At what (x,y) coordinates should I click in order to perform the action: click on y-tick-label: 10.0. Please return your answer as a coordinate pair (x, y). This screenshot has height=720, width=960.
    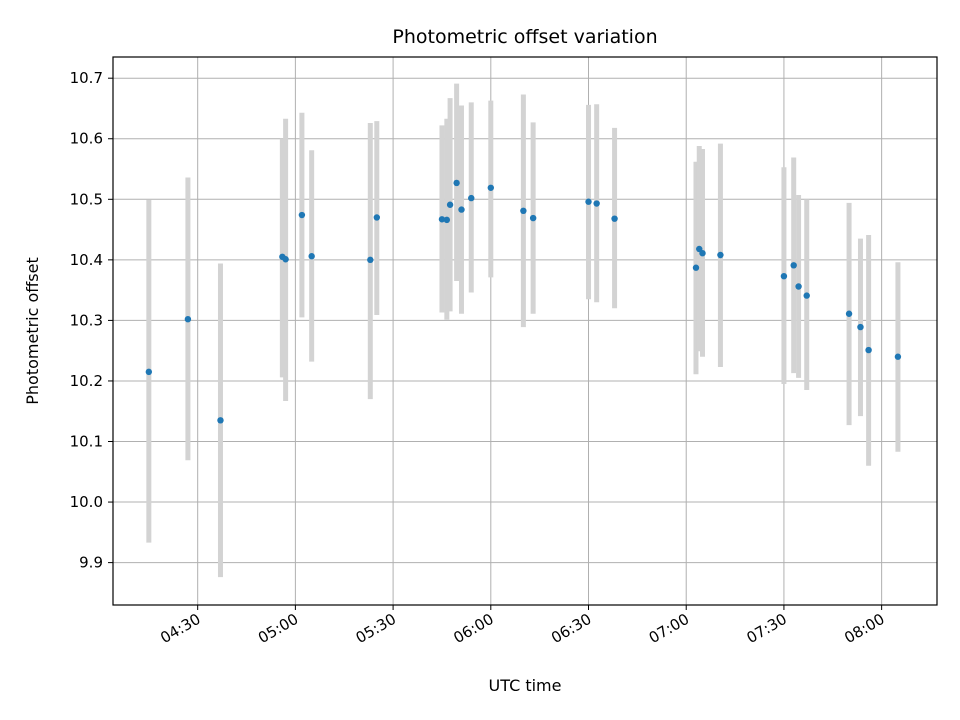
    Looking at the image, I should click on (86, 502).